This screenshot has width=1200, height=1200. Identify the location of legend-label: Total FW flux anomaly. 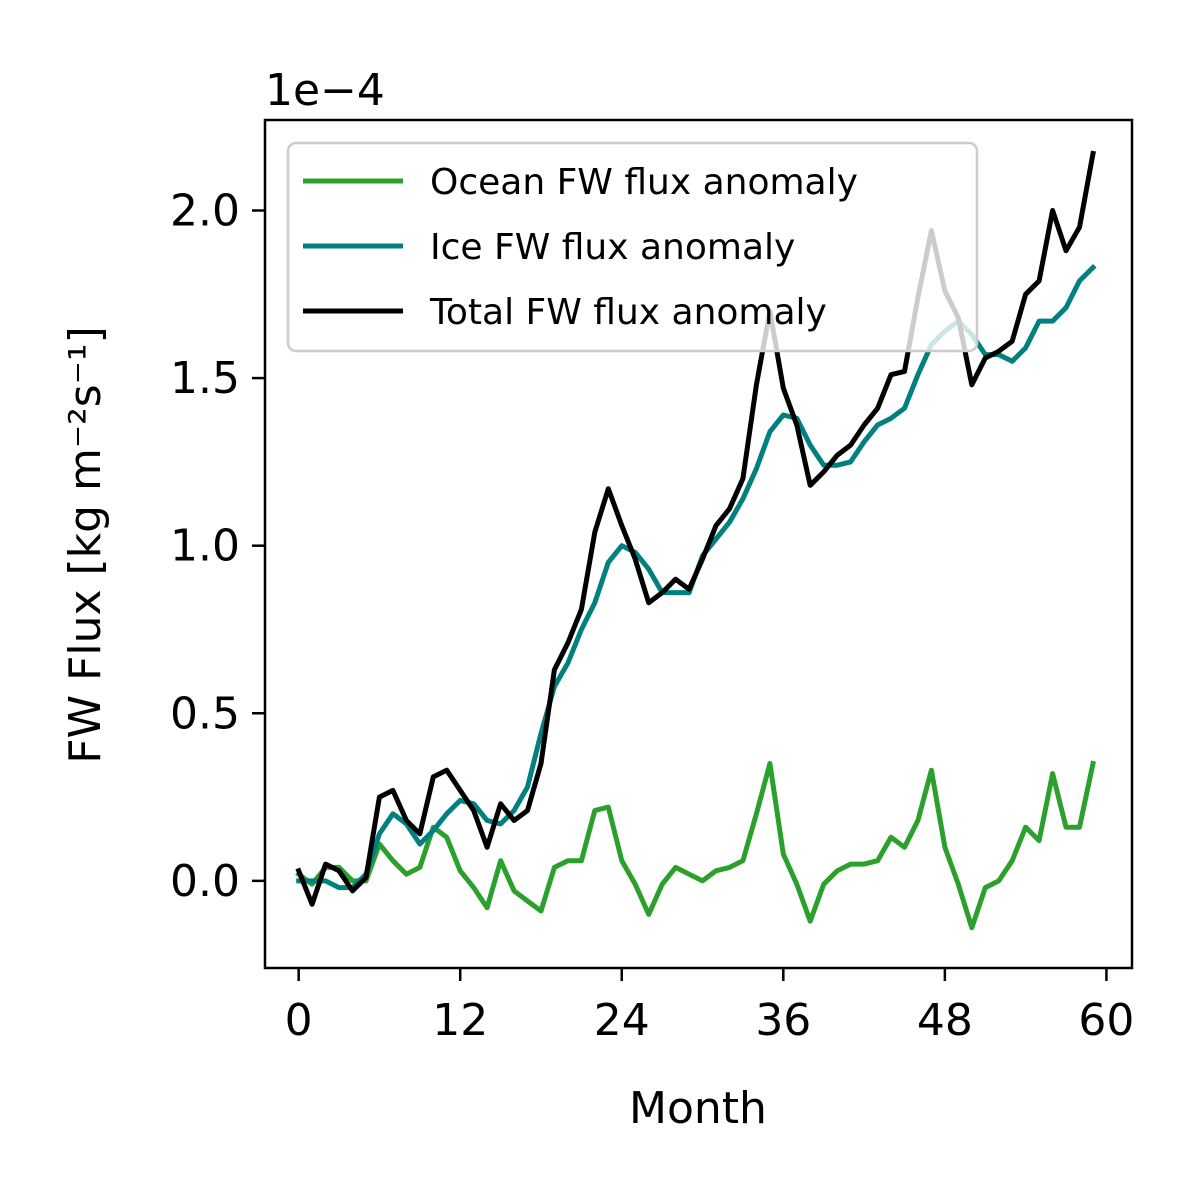
(628, 312).